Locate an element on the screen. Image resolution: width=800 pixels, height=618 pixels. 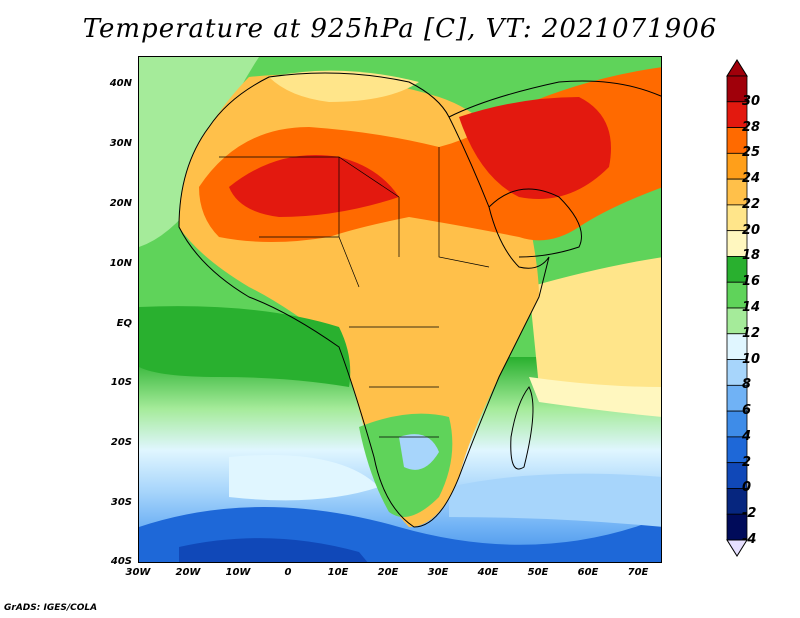
colorbar-tick-label: -4 is located at coordinates (749, 539).